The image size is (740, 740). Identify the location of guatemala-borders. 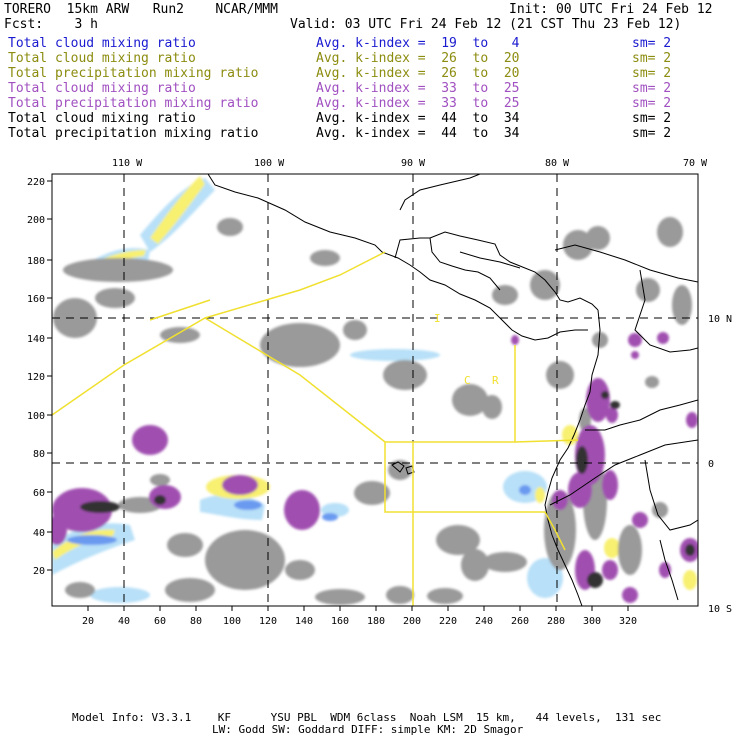
(447, 264).